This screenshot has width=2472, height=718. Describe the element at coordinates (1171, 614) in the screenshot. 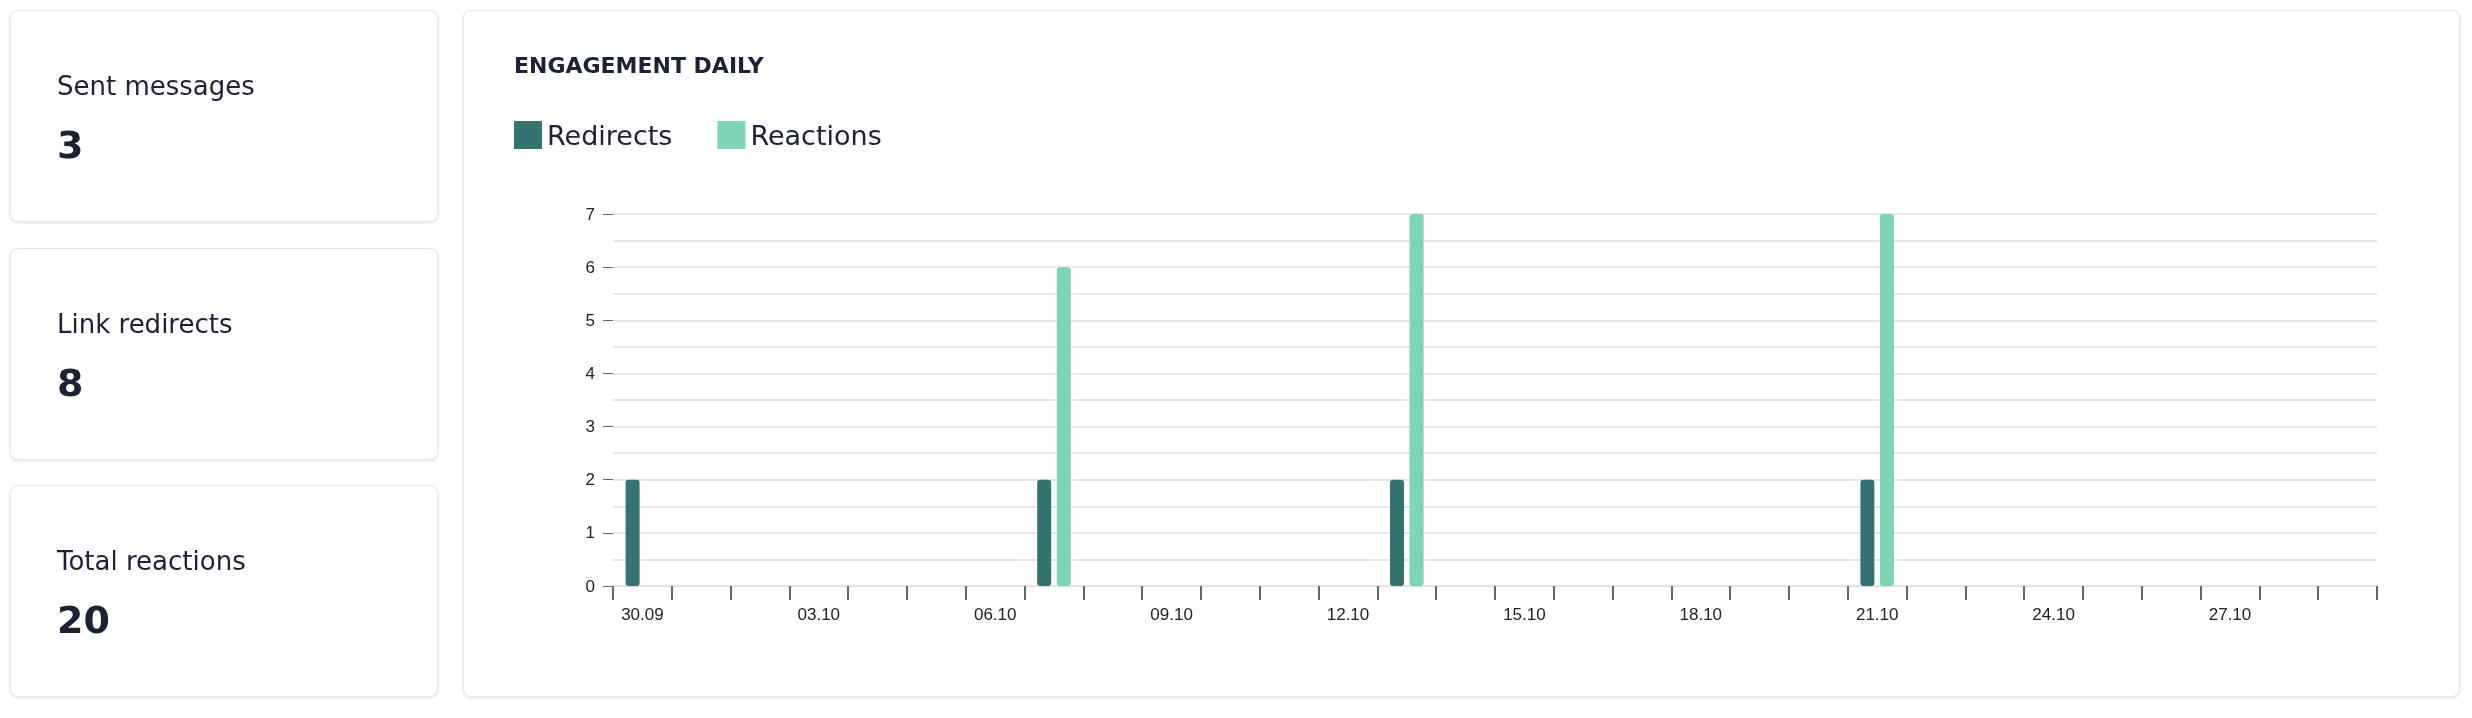

I see `x-tick-label: 09.10` at that location.